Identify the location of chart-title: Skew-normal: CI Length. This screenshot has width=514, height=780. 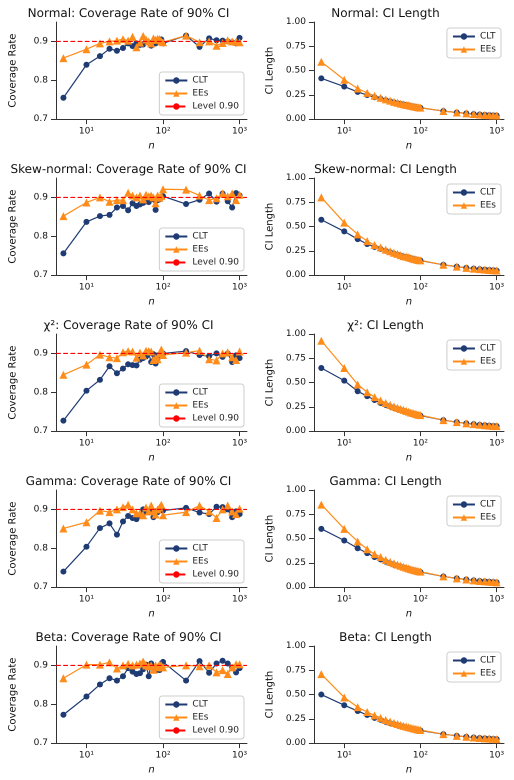
(385, 169).